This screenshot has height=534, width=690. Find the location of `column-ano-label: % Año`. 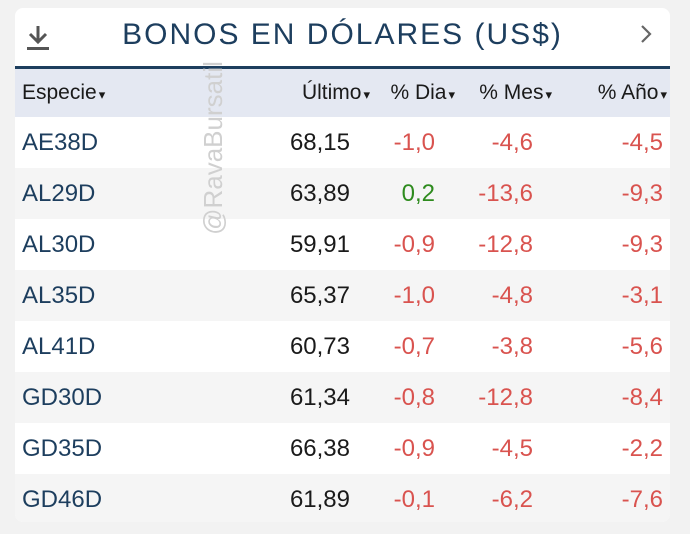

column-ano-label: % Año is located at coordinates (628, 92).